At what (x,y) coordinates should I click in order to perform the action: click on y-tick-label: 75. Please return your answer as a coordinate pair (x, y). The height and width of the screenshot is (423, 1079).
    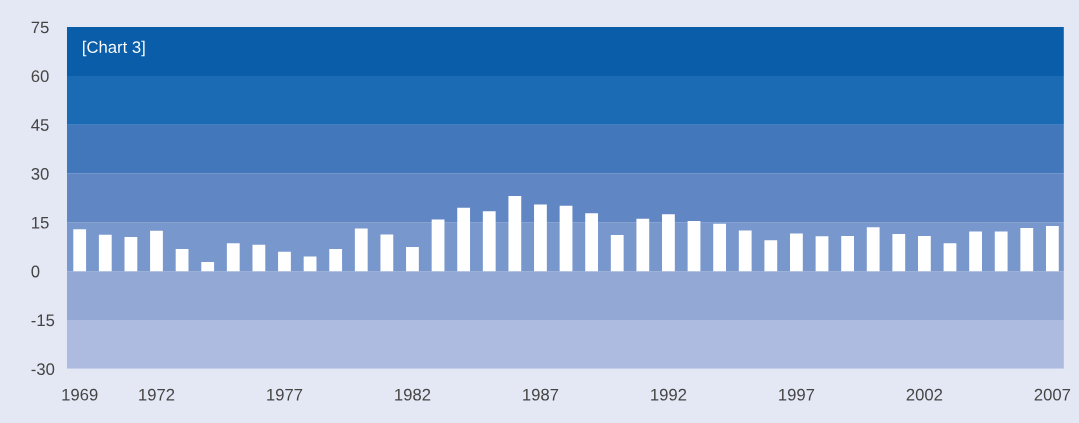
    Looking at the image, I should click on (40, 27).